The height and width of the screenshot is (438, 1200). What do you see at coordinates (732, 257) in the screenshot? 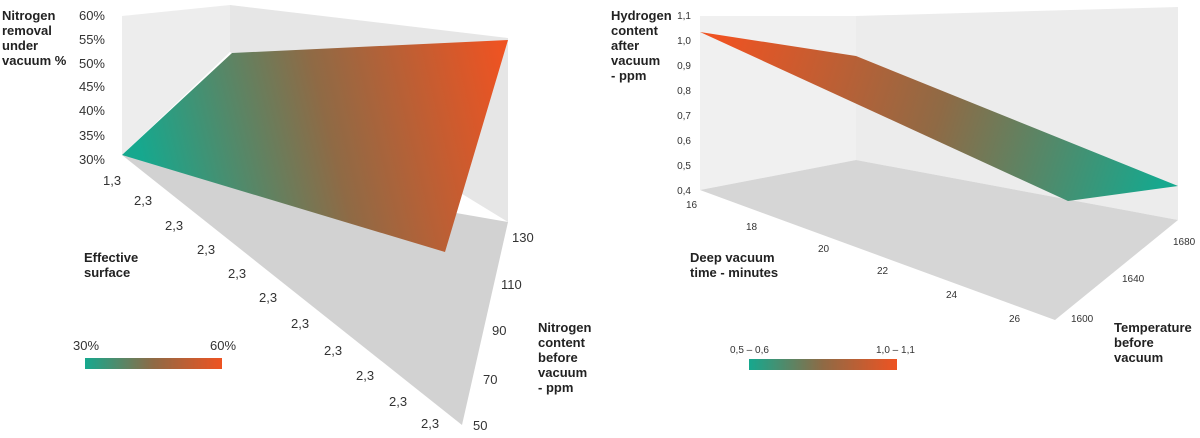
I see `right-x-title-line: Deep vacuum` at bounding box center [732, 257].